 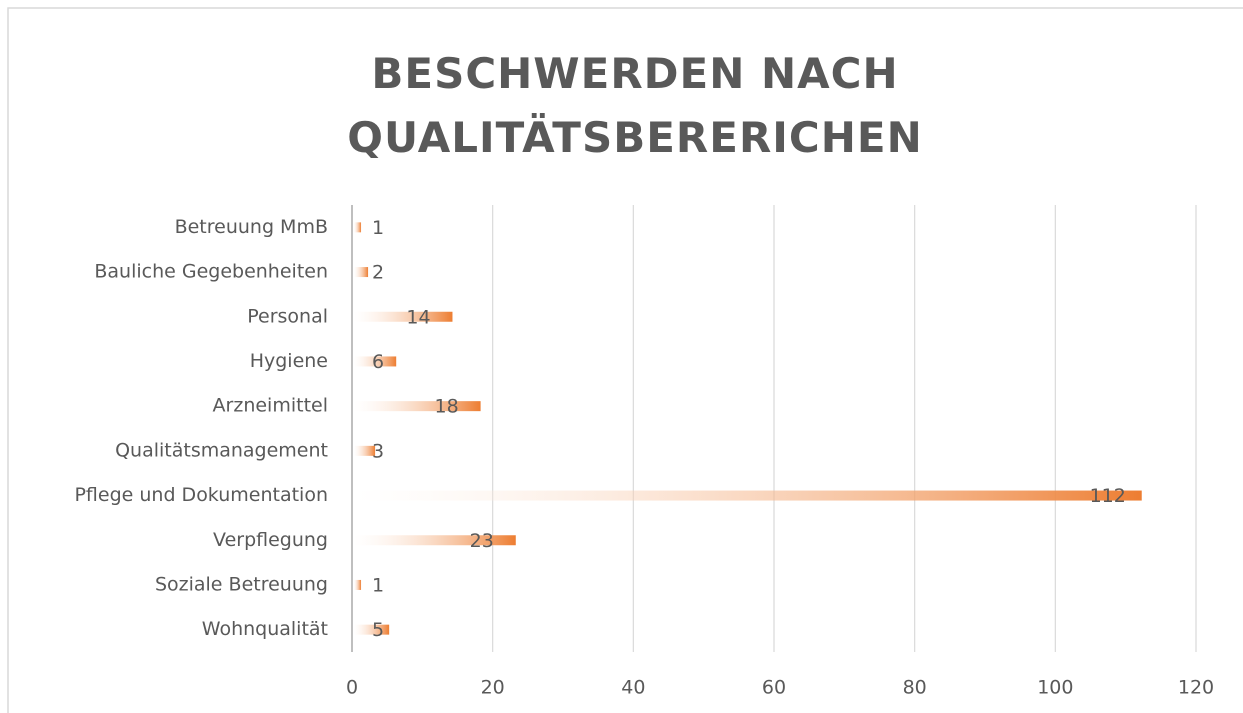 What do you see at coordinates (352, 688) in the screenshot?
I see `x-tick-label: 0` at bounding box center [352, 688].